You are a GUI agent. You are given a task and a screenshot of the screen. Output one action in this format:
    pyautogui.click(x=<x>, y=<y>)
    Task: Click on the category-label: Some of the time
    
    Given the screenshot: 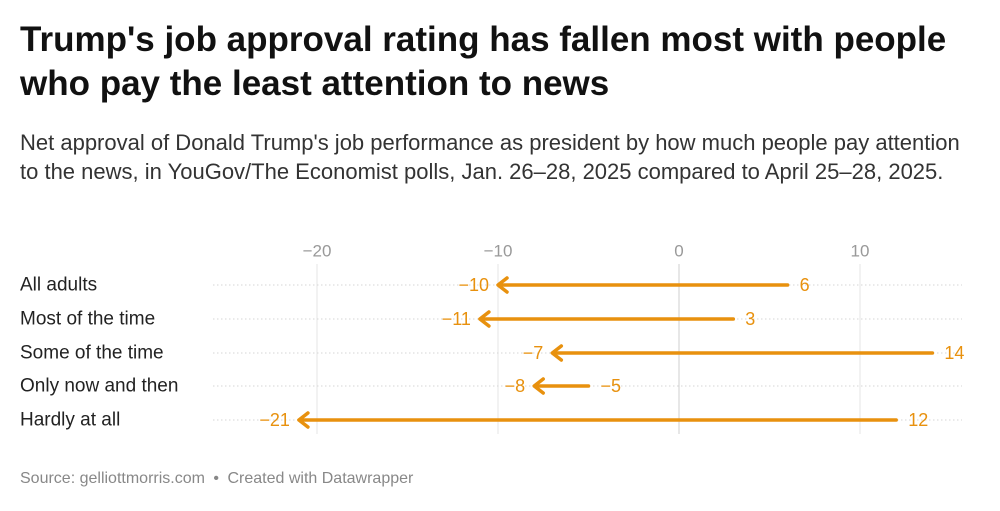 What is the action you would take?
    pyautogui.click(x=92, y=353)
    